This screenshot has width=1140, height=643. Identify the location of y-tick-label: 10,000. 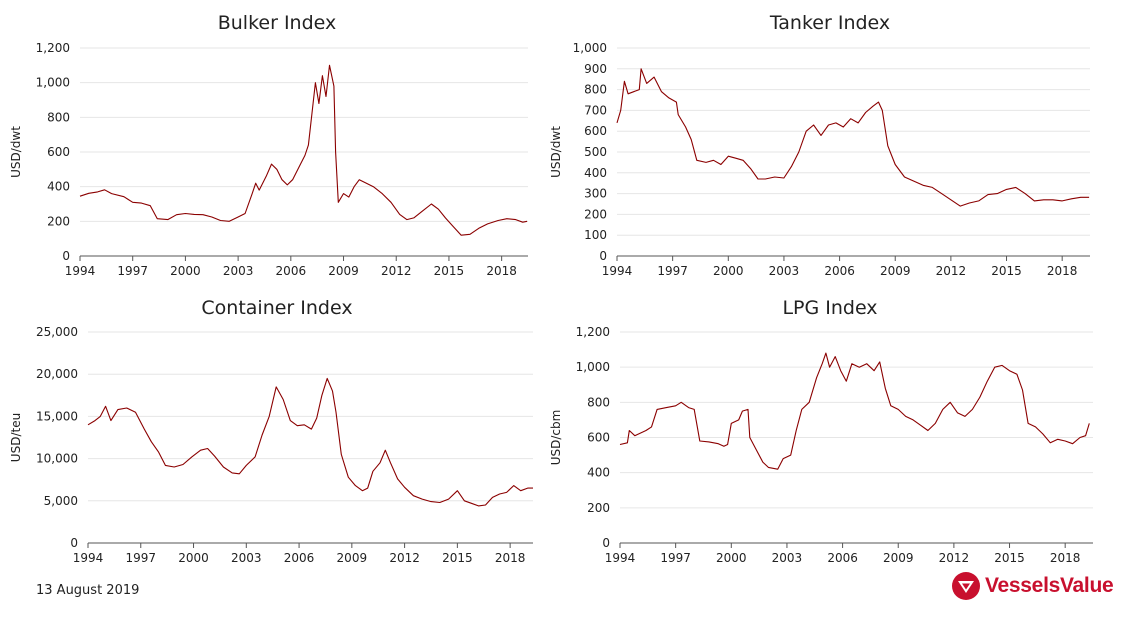
(57, 459).